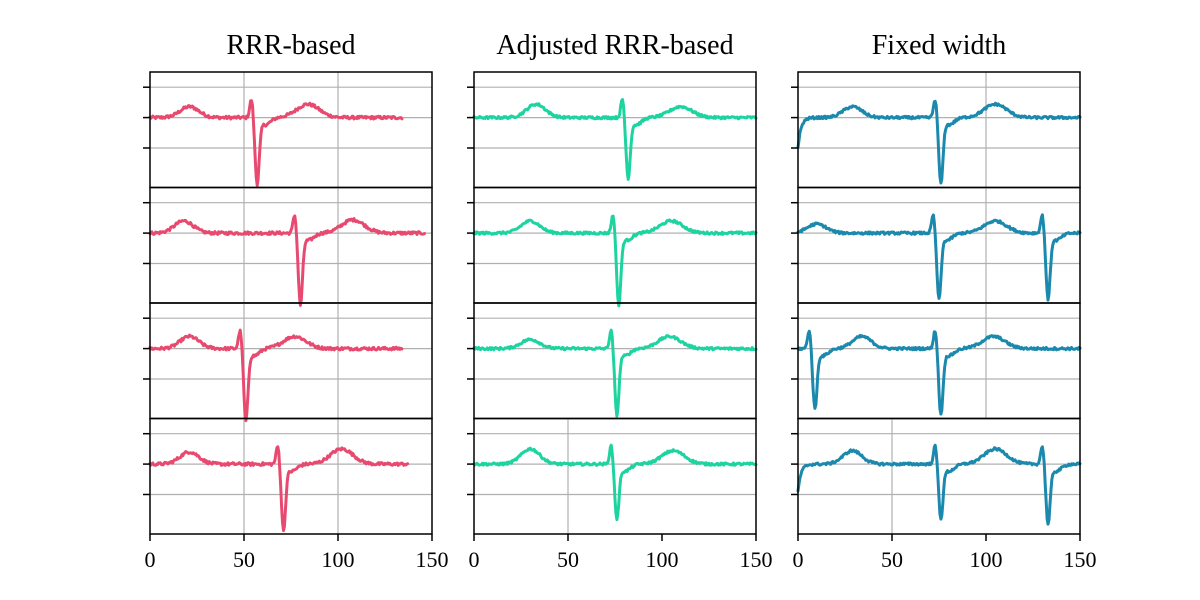 Image resolution: width=1200 pixels, height=600 pixels. I want to click on subplot-c2-r1, so click(936, 245).